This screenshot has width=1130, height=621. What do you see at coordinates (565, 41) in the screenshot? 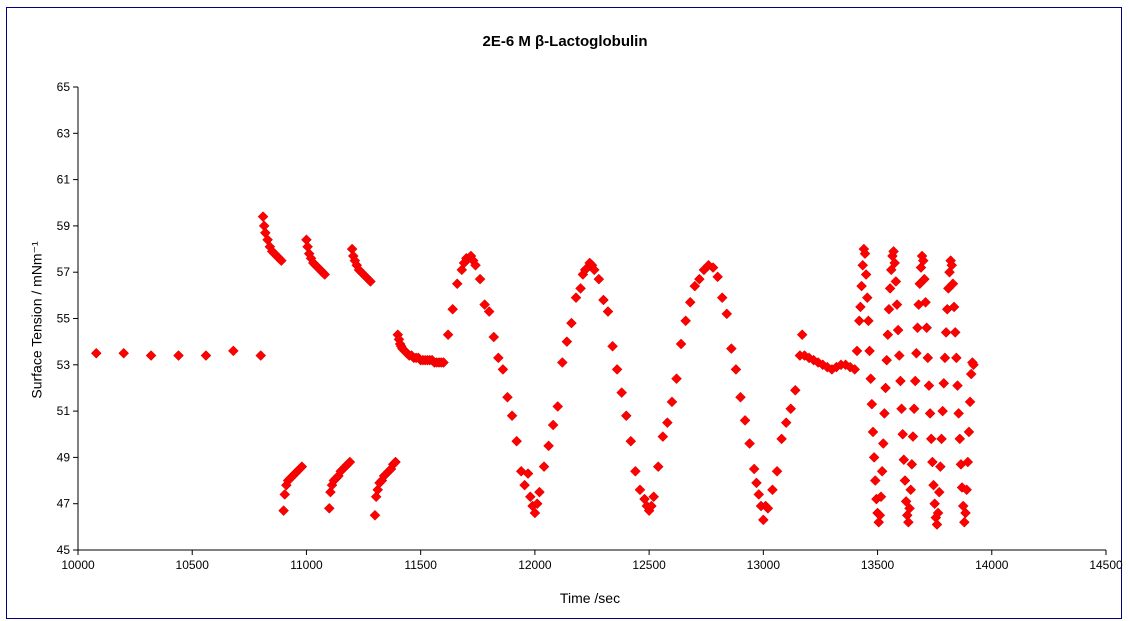
I see `chart-title: 2E-6 M β-Lactoglobulin` at bounding box center [565, 41].